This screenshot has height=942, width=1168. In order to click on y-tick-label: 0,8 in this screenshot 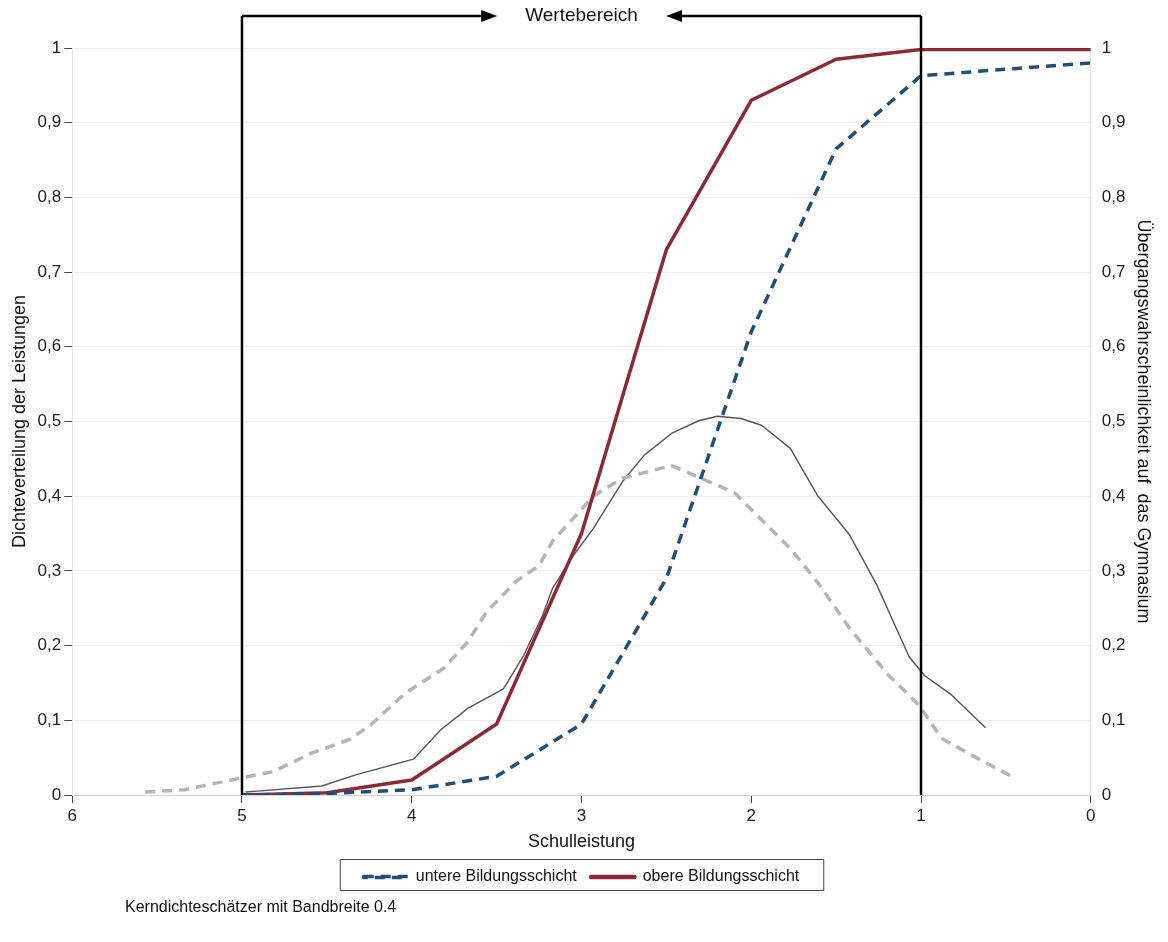, I will do `click(49, 197)`.